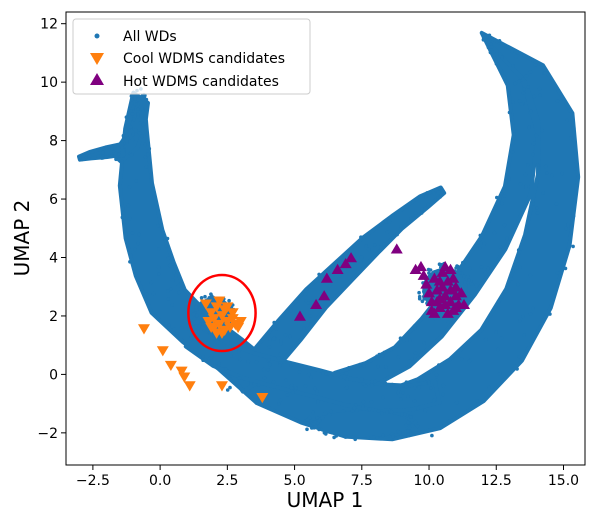  What do you see at coordinates (49, 83) in the screenshot?
I see `y-tick-label: 10` at bounding box center [49, 83].